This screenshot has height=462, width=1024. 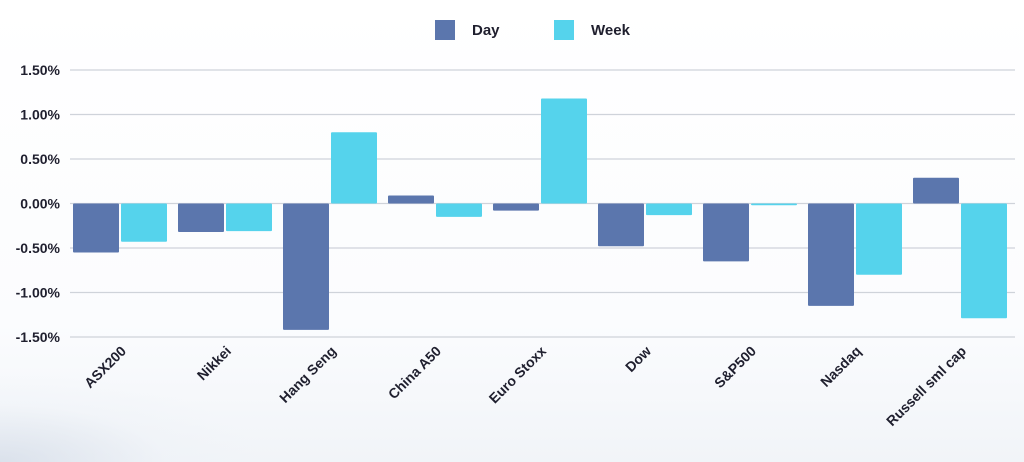 I want to click on x-tick-label: China A50, so click(x=415, y=373).